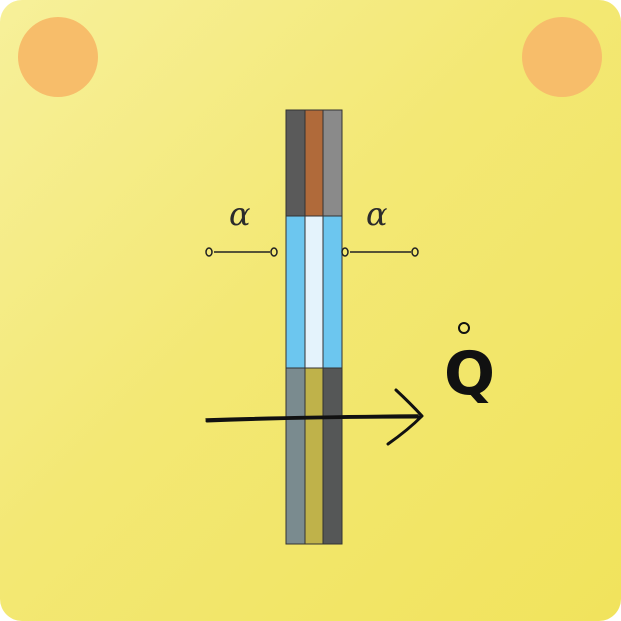 This screenshot has width=621, height=621. Describe the element at coordinates (314, 292) in the screenshot. I see `layer-mid-center` at that location.